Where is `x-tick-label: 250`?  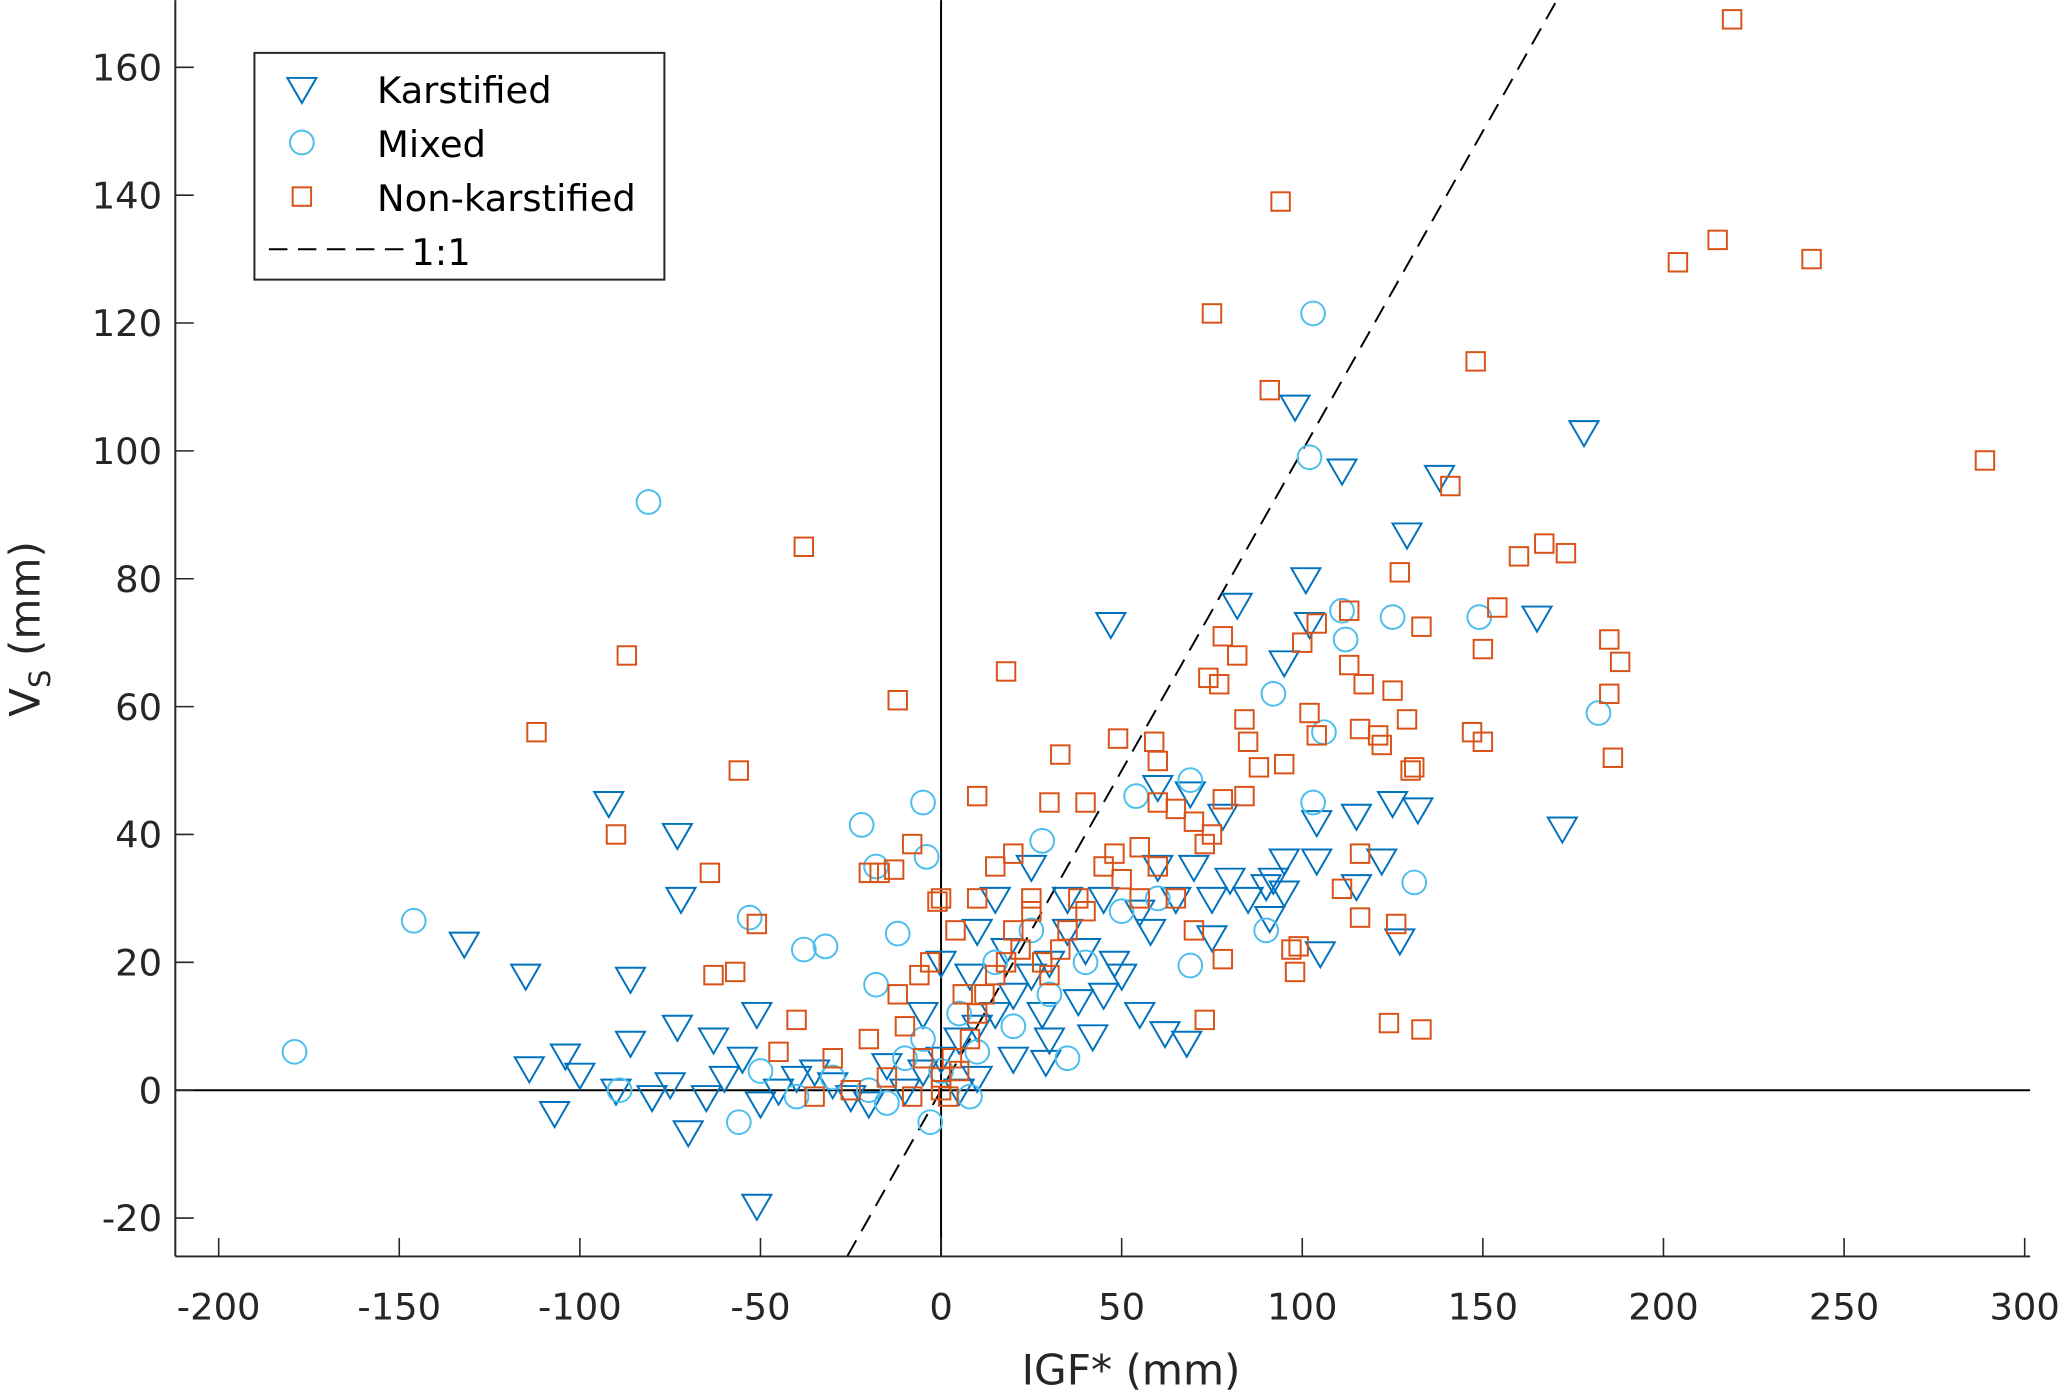 x-tick-label: 250 is located at coordinates (1844, 1307).